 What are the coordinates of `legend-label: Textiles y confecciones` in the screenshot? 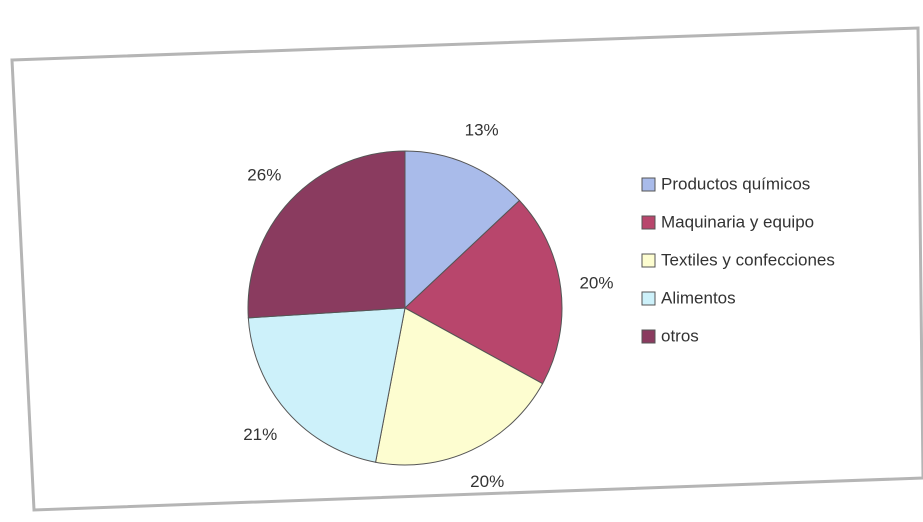 It's located at (748, 259).